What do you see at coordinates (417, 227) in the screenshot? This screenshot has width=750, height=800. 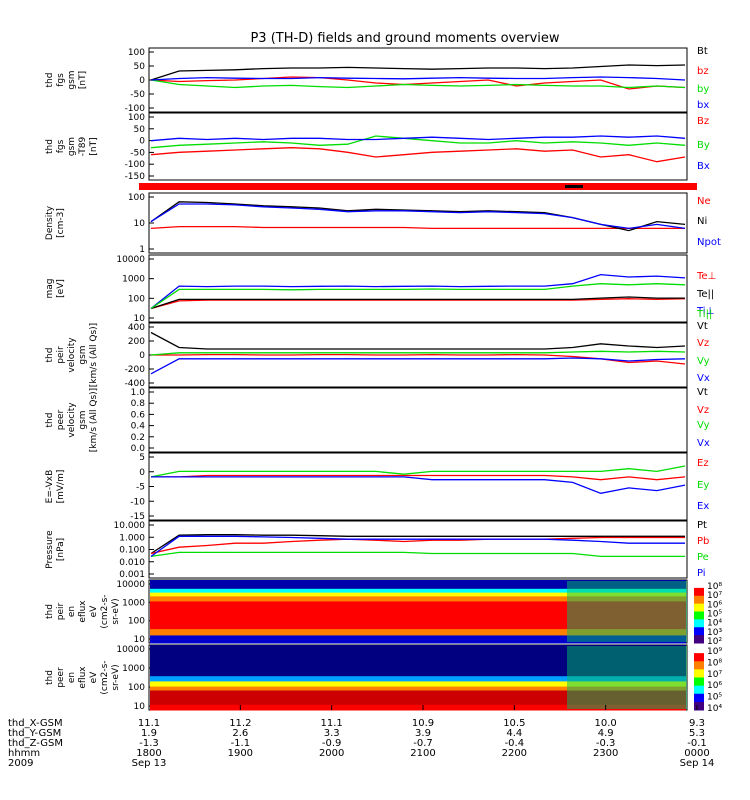 I see `series-line-density-Ne` at bounding box center [417, 227].